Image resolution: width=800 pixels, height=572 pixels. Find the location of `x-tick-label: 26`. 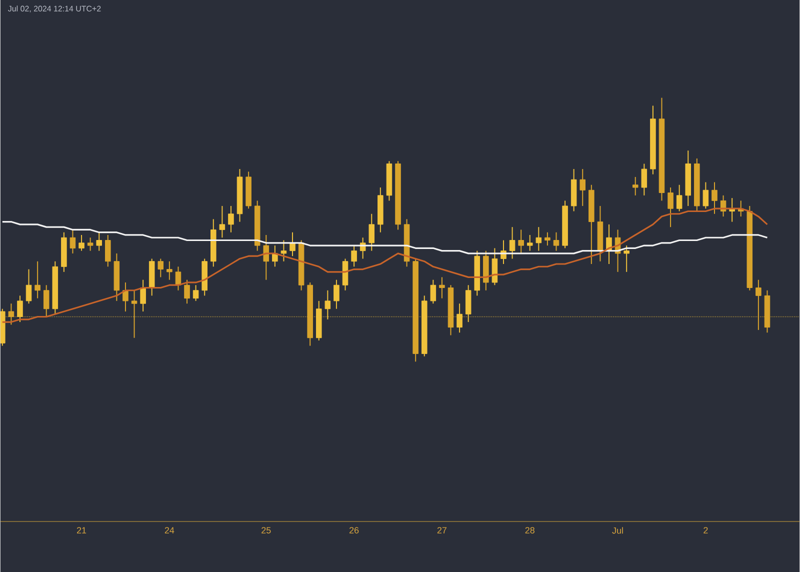

x-tick-label: 26 is located at coordinates (354, 530).